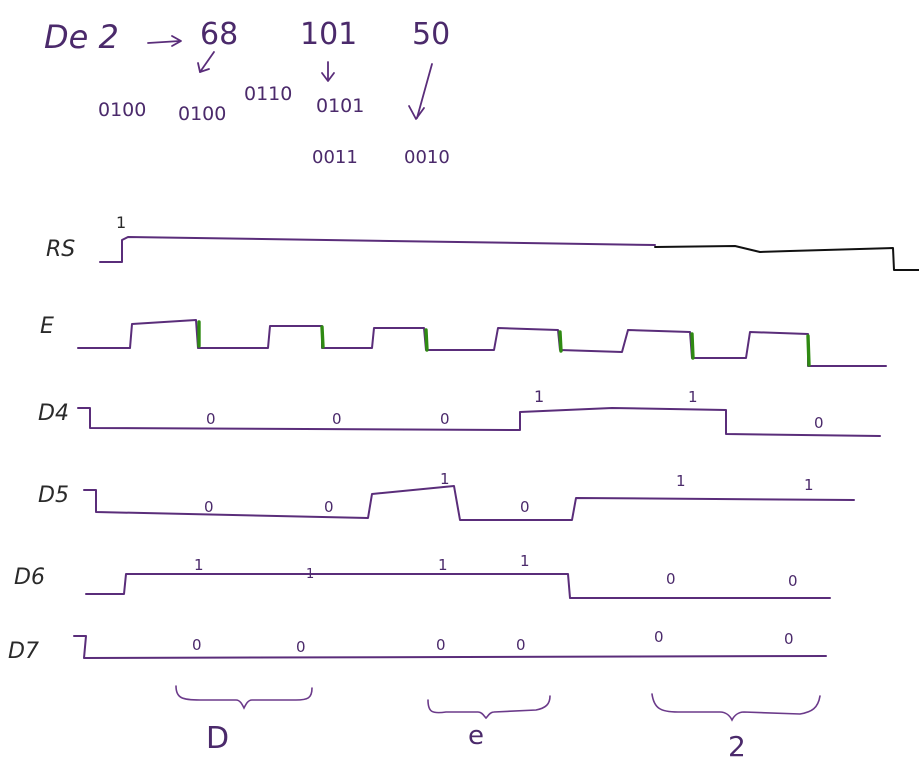  Describe the element at coordinates (329, 507) in the screenshot. I see `d5-bit-2: 0` at that location.